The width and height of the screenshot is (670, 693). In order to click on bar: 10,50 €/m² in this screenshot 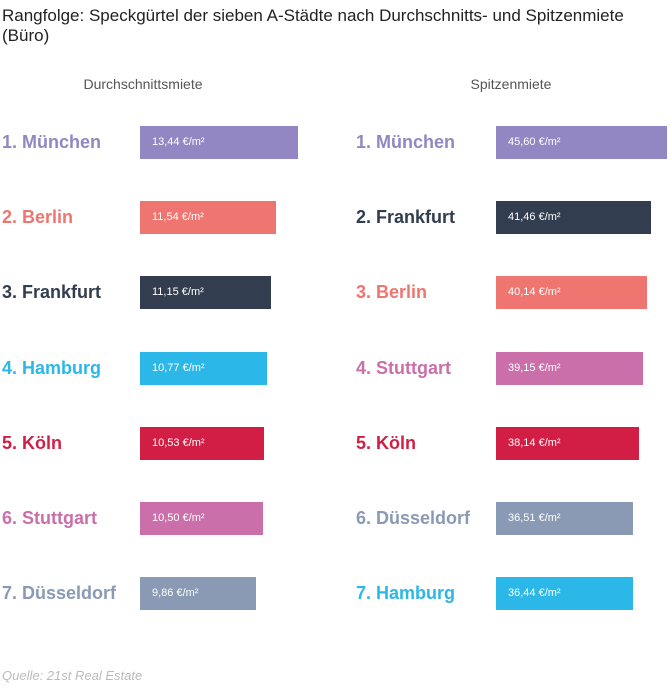, I will do `click(201, 518)`.